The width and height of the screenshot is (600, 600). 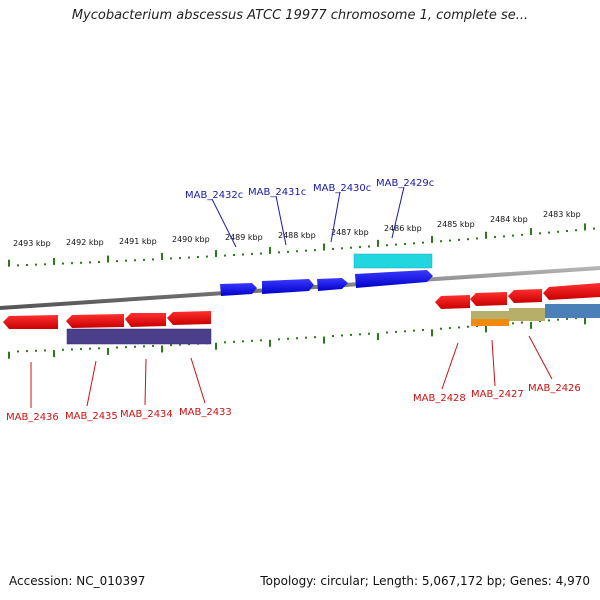 What do you see at coordinates (277, 192) in the screenshot?
I see `gene-label-forward: MAB_2431c` at bounding box center [277, 192].